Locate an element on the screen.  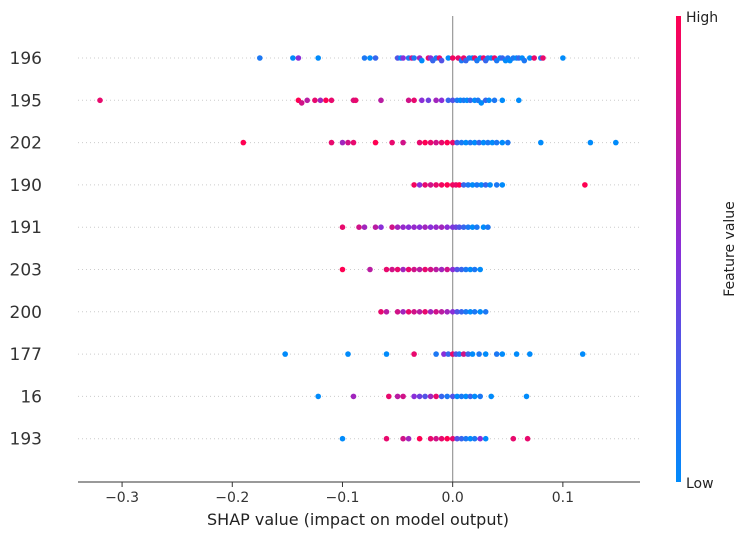
colorbar: High Low Feature value is located at coordinates (707, 251).